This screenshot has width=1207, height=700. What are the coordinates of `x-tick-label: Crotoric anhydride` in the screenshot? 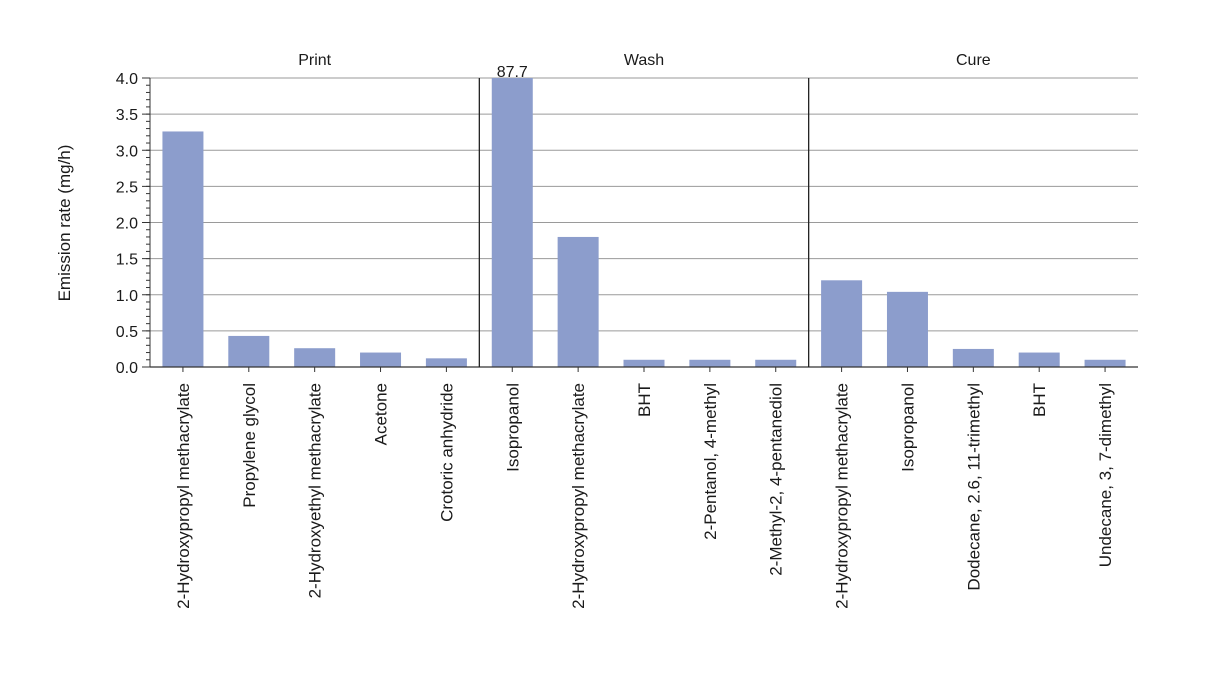 It's located at (446, 452).